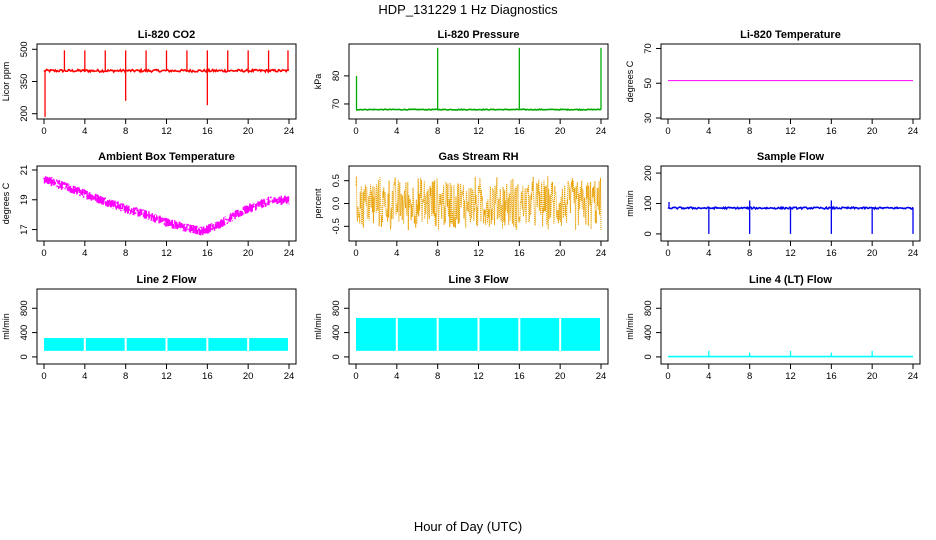  What do you see at coordinates (149, 328) in the screenshot?
I see `panel-6: Line 2 Flow ml/min 0 4 8 12 16 20 24 0 400 800` at bounding box center [149, 328].